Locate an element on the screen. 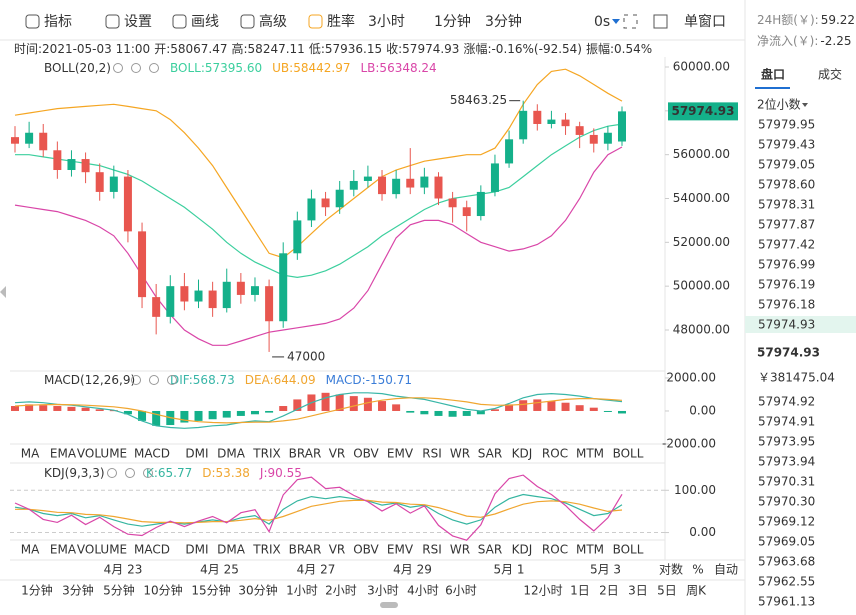  interval-option: 6小时 is located at coordinates (461, 591).